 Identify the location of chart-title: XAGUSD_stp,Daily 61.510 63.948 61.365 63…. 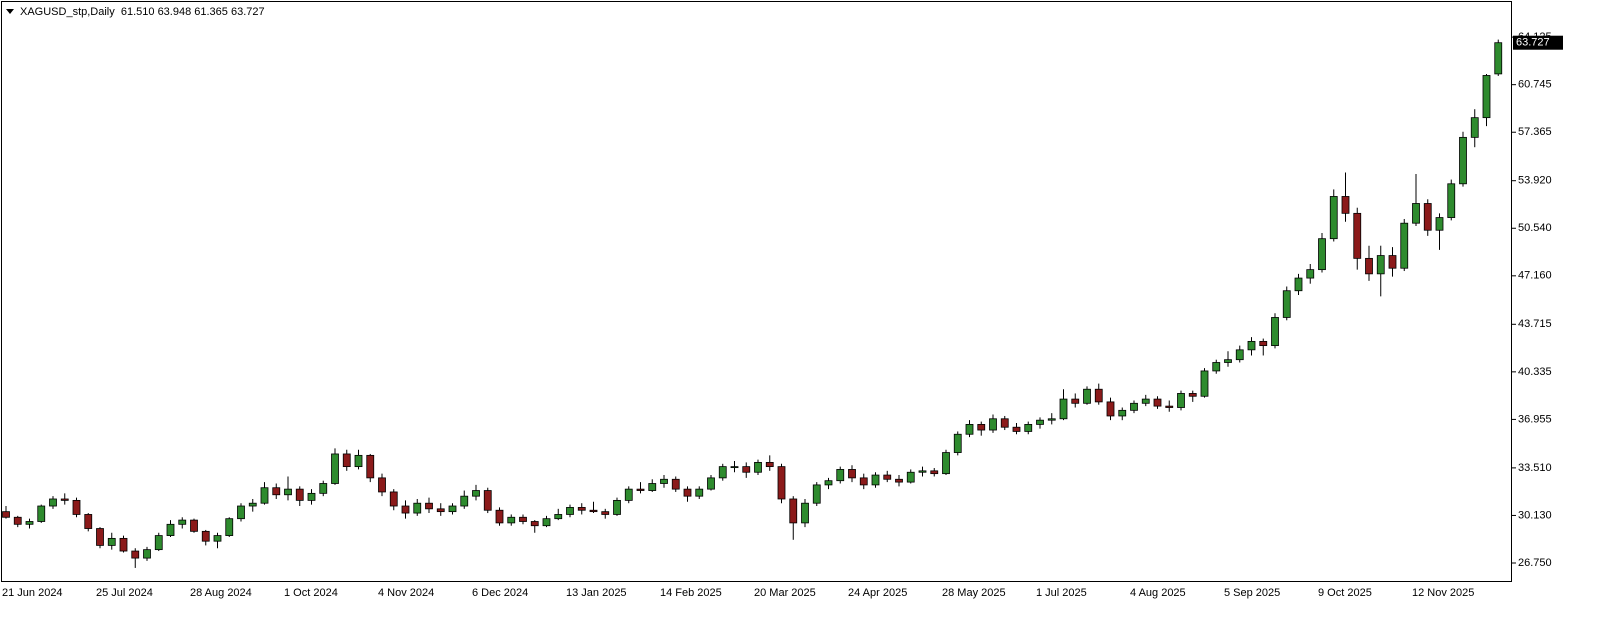
(142, 12).